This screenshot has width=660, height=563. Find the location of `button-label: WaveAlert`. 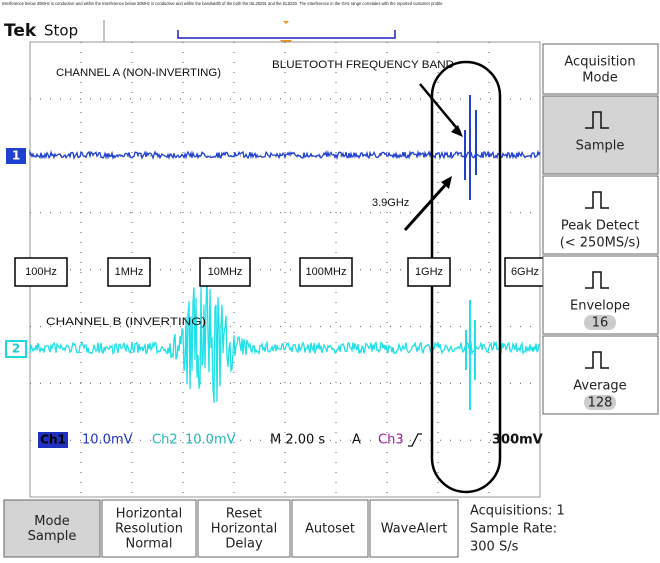

button-label: WaveAlert is located at coordinates (414, 529).